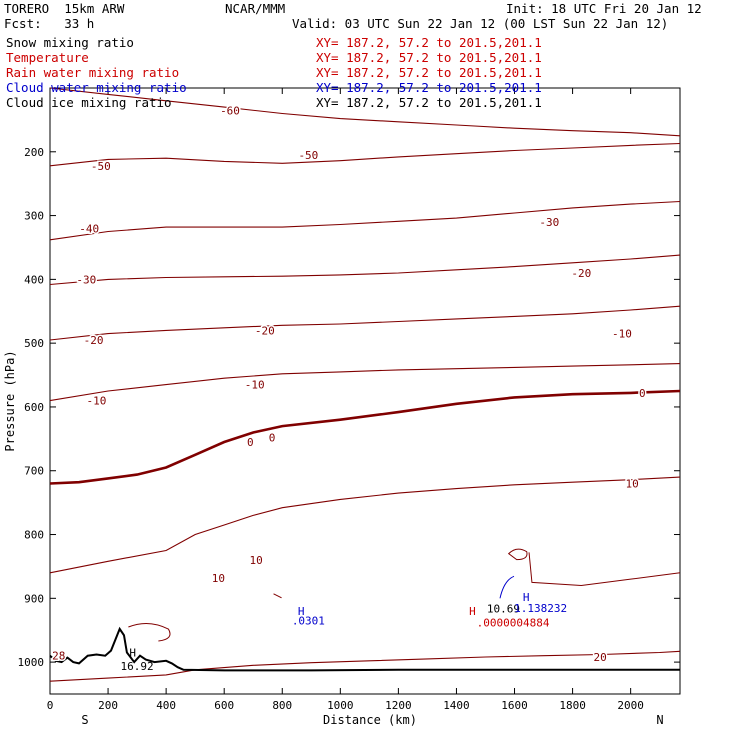 The height and width of the screenshot is (740, 740). Describe the element at coordinates (572, 705) in the screenshot. I see `x-tick-label: 1800` at that location.